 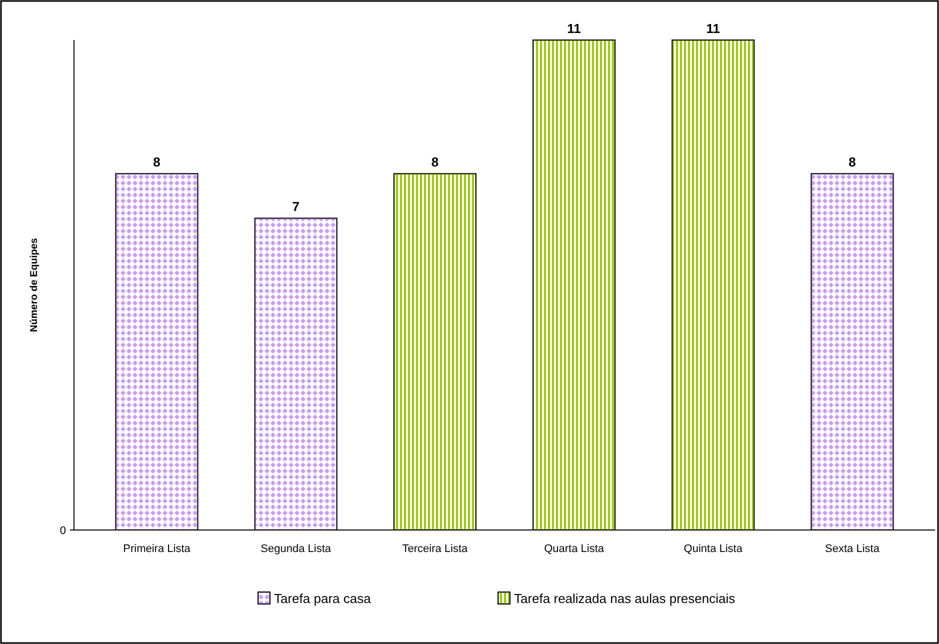 What do you see at coordinates (574, 549) in the screenshot?
I see `x-tick-label: Quarta Lista` at bounding box center [574, 549].